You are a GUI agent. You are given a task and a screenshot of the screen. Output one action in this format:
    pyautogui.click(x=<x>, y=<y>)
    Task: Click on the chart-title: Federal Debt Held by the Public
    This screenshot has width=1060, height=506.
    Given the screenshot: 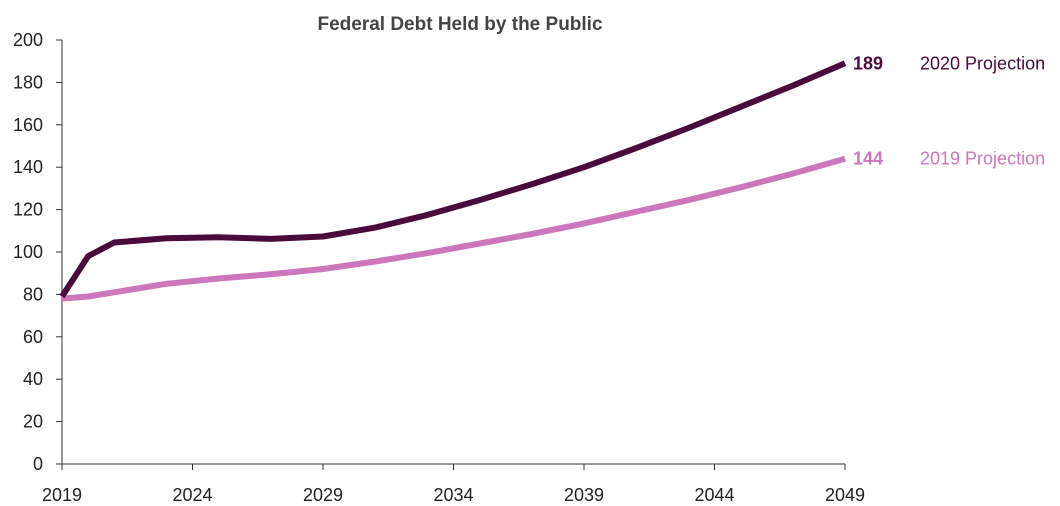 What is the action you would take?
    pyautogui.click(x=459, y=24)
    